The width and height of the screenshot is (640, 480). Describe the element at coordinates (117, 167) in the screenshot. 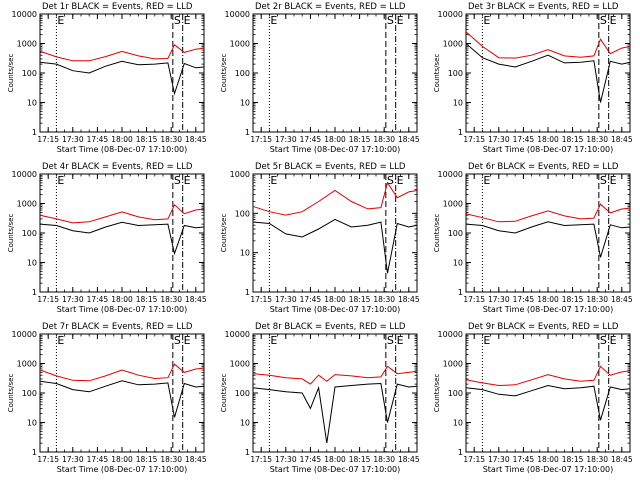

I see `panel-title: Det 4r BLACK = Events, RED = LLD` at that location.